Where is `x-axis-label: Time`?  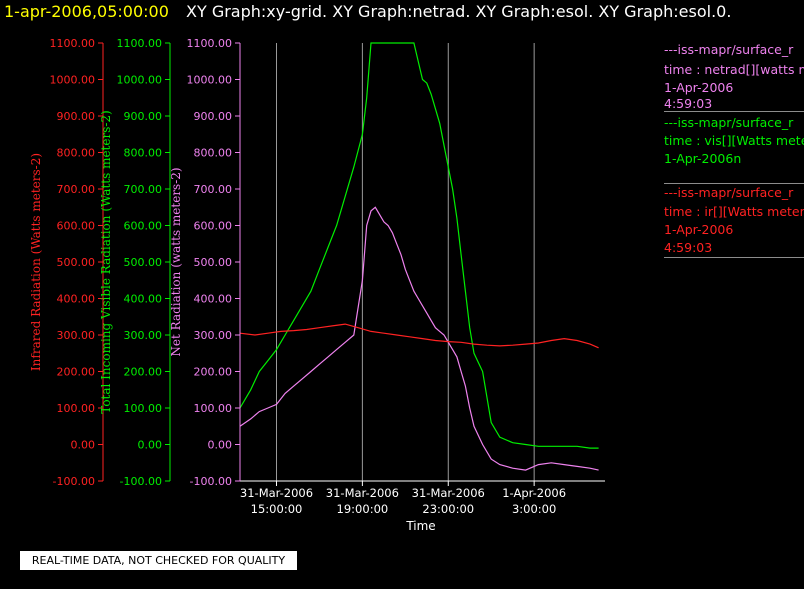
x-axis-label: Time is located at coordinates (420, 526).